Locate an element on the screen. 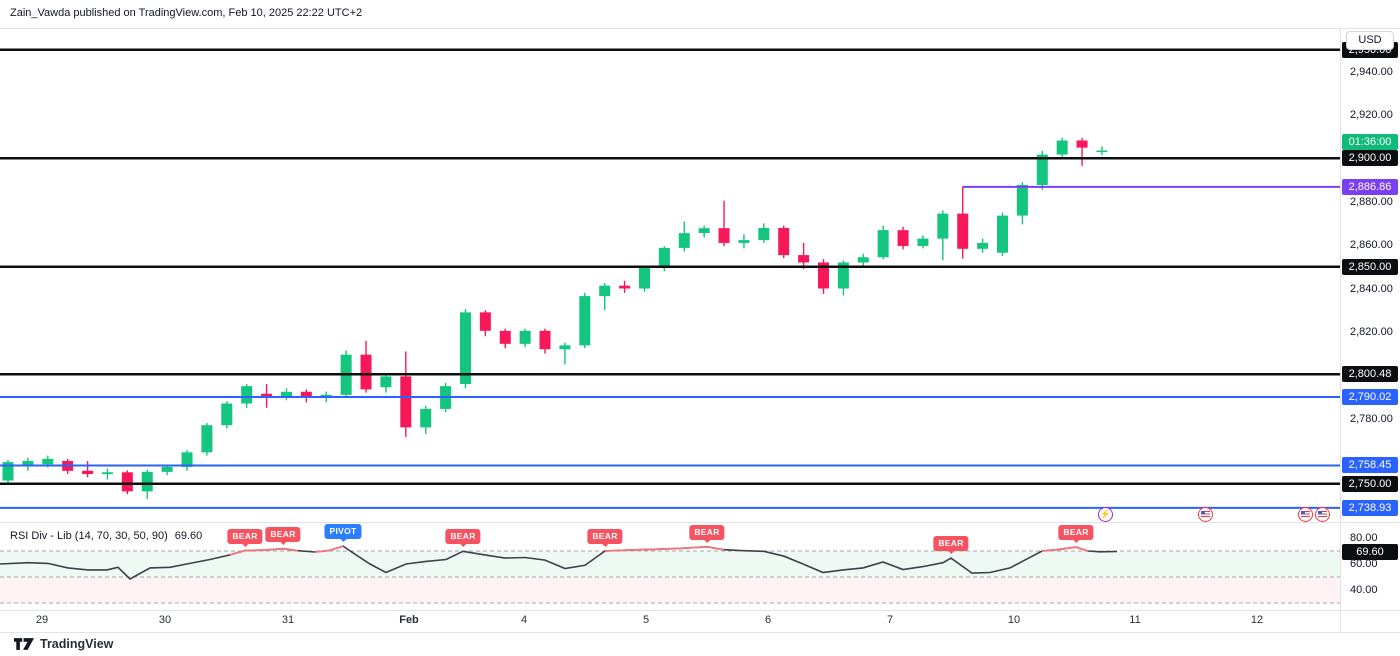 The width and height of the screenshot is (1400, 656). indicator-title: RSI Div - Lib (14, 70, 30, 50, 90) 69.60 is located at coordinates (106, 536).